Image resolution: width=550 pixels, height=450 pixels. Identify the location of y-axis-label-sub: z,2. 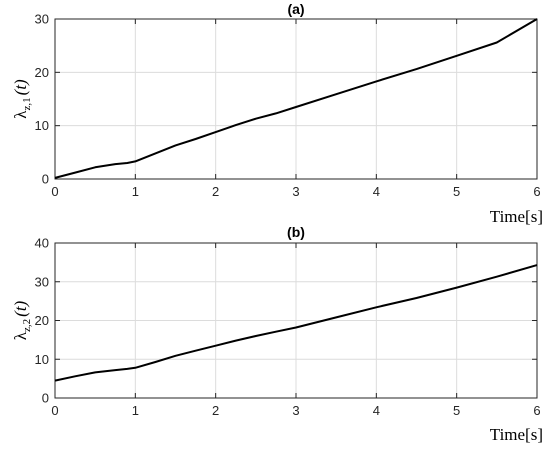
(27, 325).